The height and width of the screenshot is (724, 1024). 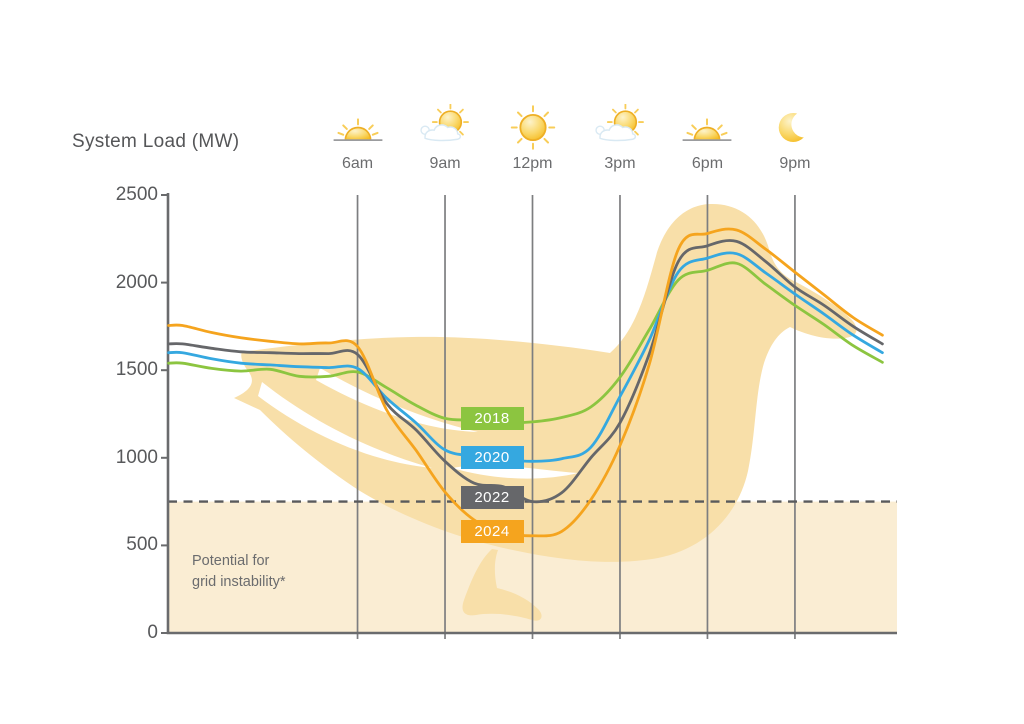 I want to click on time-label: 6am, so click(x=357, y=163).